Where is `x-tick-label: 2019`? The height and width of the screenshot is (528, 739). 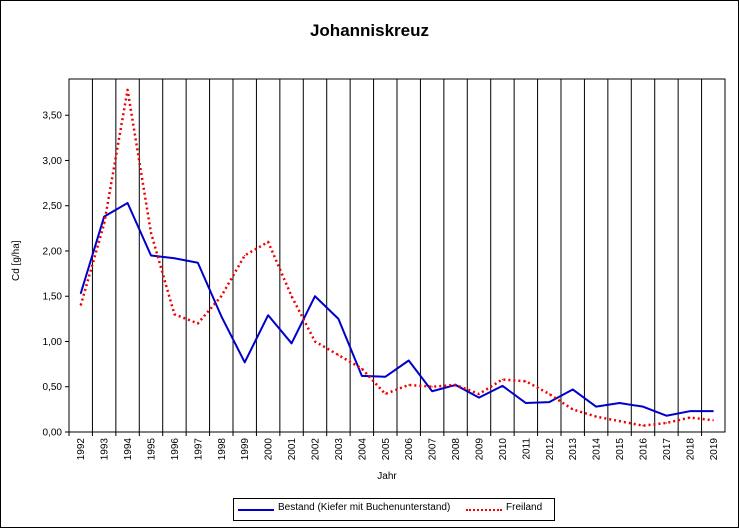
x-tick-label: 2019 is located at coordinates (714, 449).